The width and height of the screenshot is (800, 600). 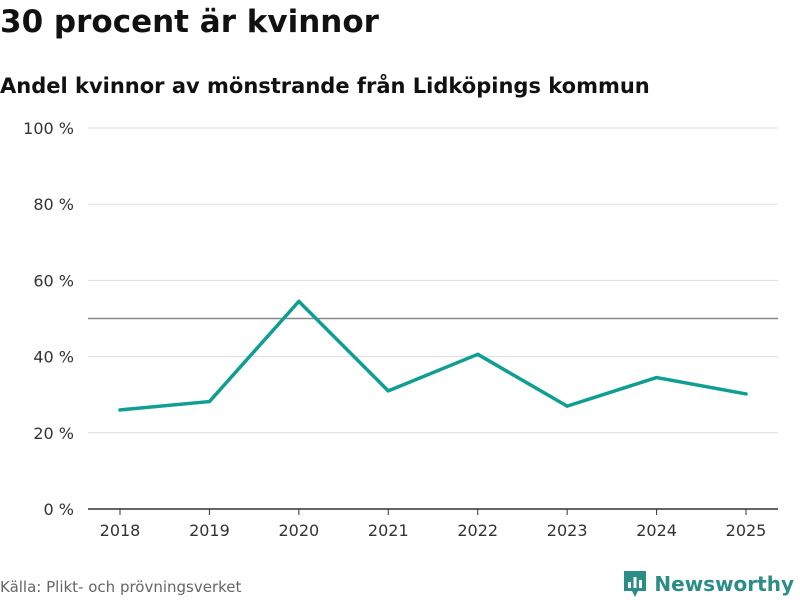 I want to click on y-tick-label: 40 %, so click(x=53, y=357).